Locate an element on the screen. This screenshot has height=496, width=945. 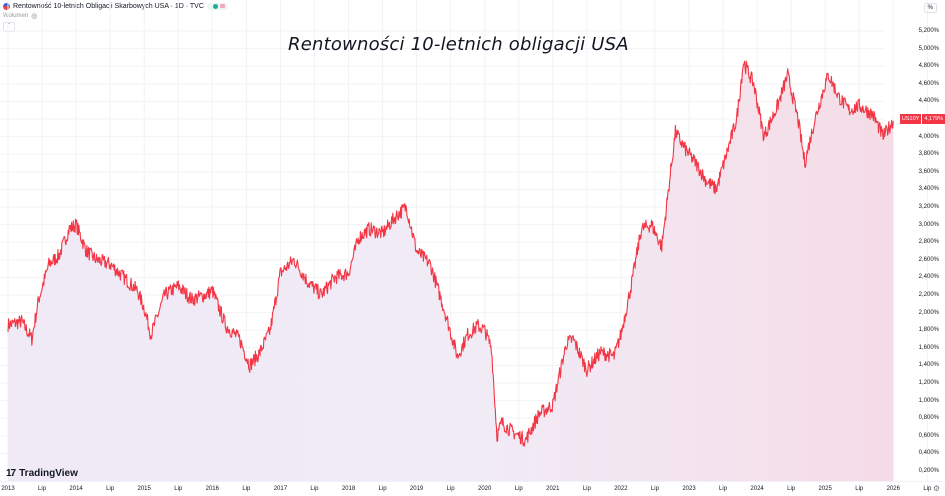
x-tick-label: 2024 is located at coordinates (757, 489).